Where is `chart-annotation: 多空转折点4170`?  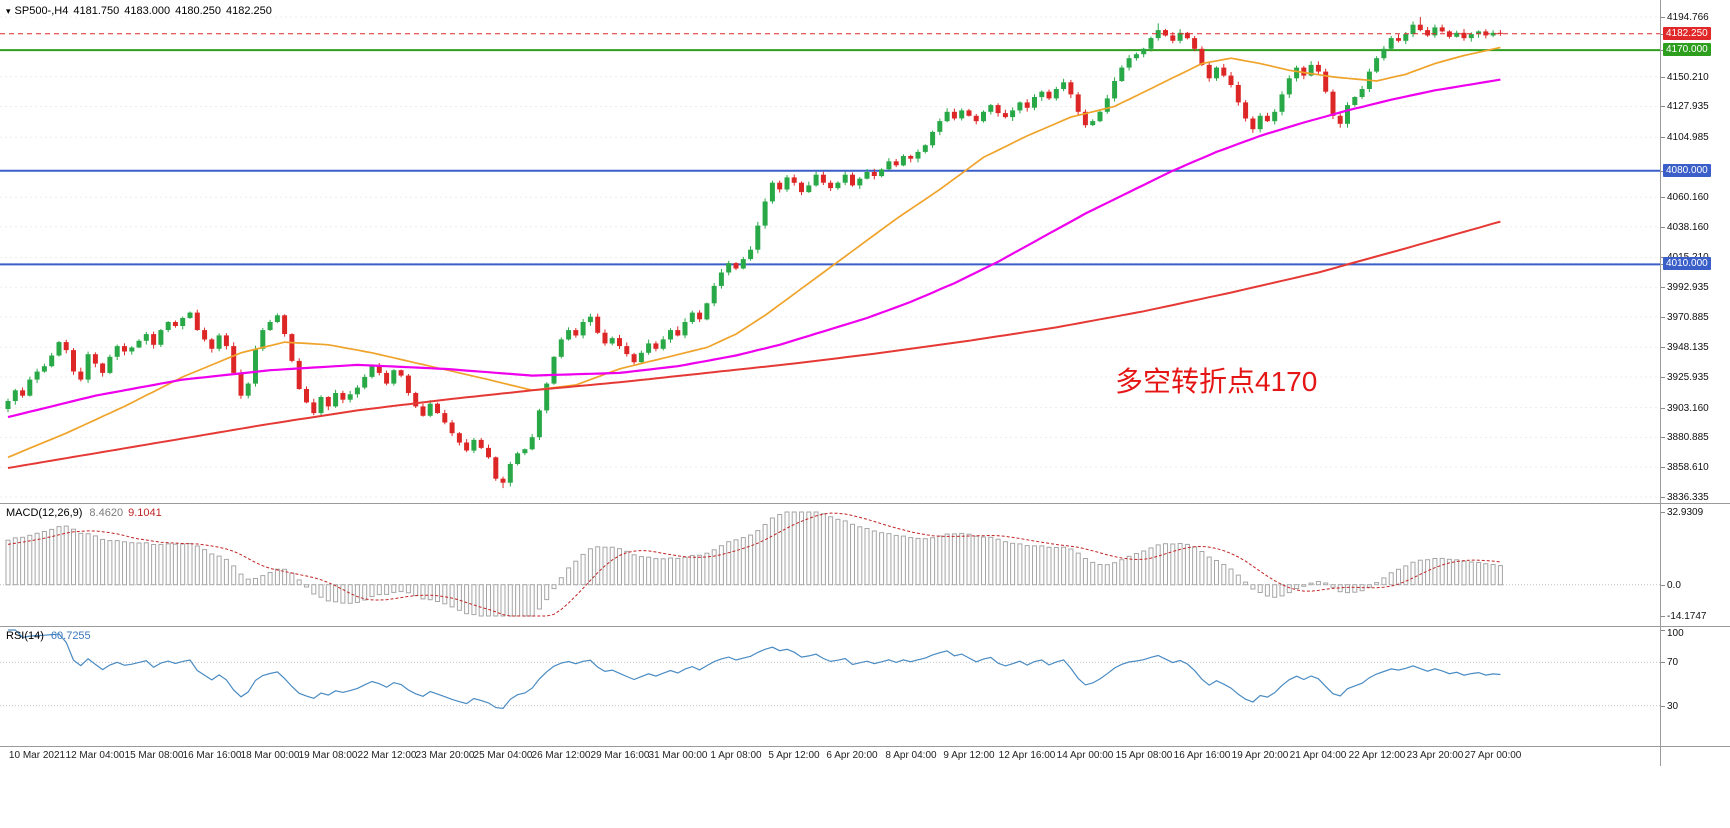 chart-annotation: 多空转折点4170 is located at coordinates (1216, 381).